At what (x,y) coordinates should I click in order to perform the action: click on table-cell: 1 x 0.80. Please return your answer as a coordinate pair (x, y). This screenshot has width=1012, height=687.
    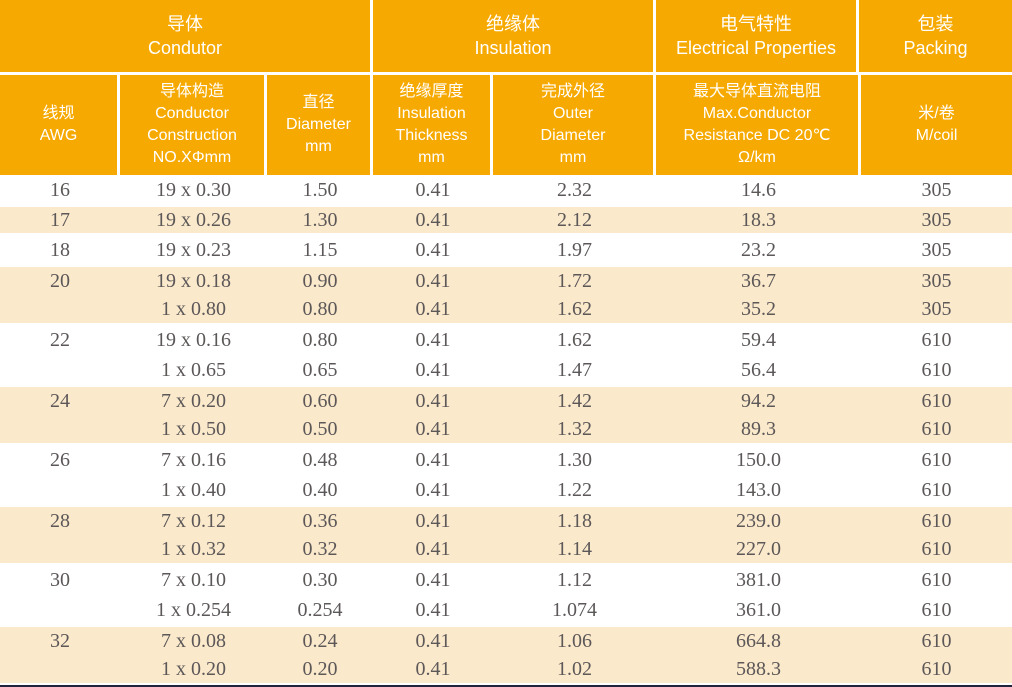
    Looking at the image, I should click on (193, 308).